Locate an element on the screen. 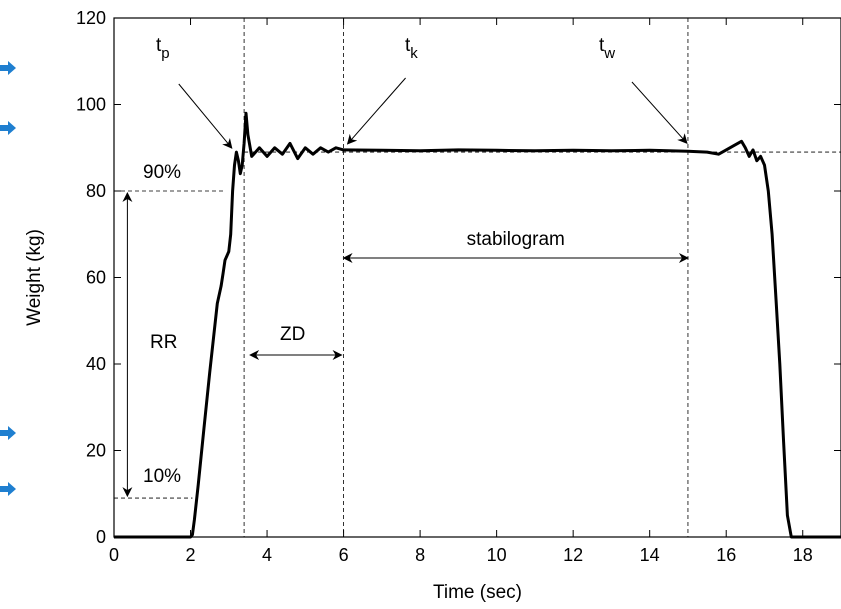 The height and width of the screenshot is (609, 841). x-tick-label: 2 is located at coordinates (191, 555).